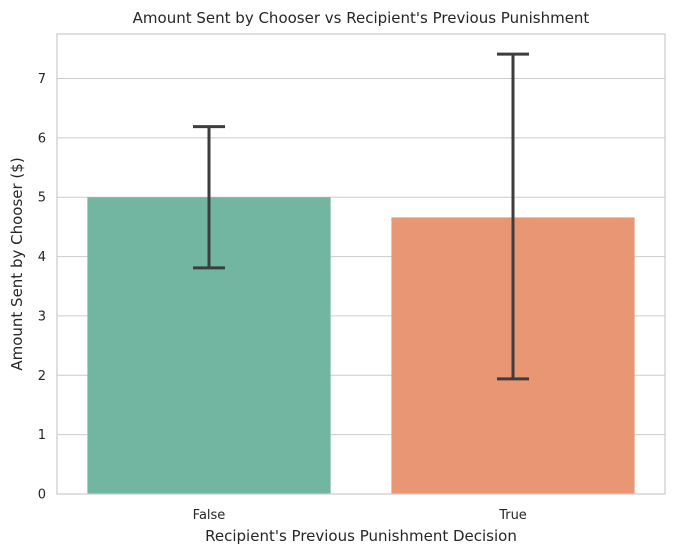  Describe the element at coordinates (42, 257) in the screenshot. I see `y-tick-label-4: 4` at that location.